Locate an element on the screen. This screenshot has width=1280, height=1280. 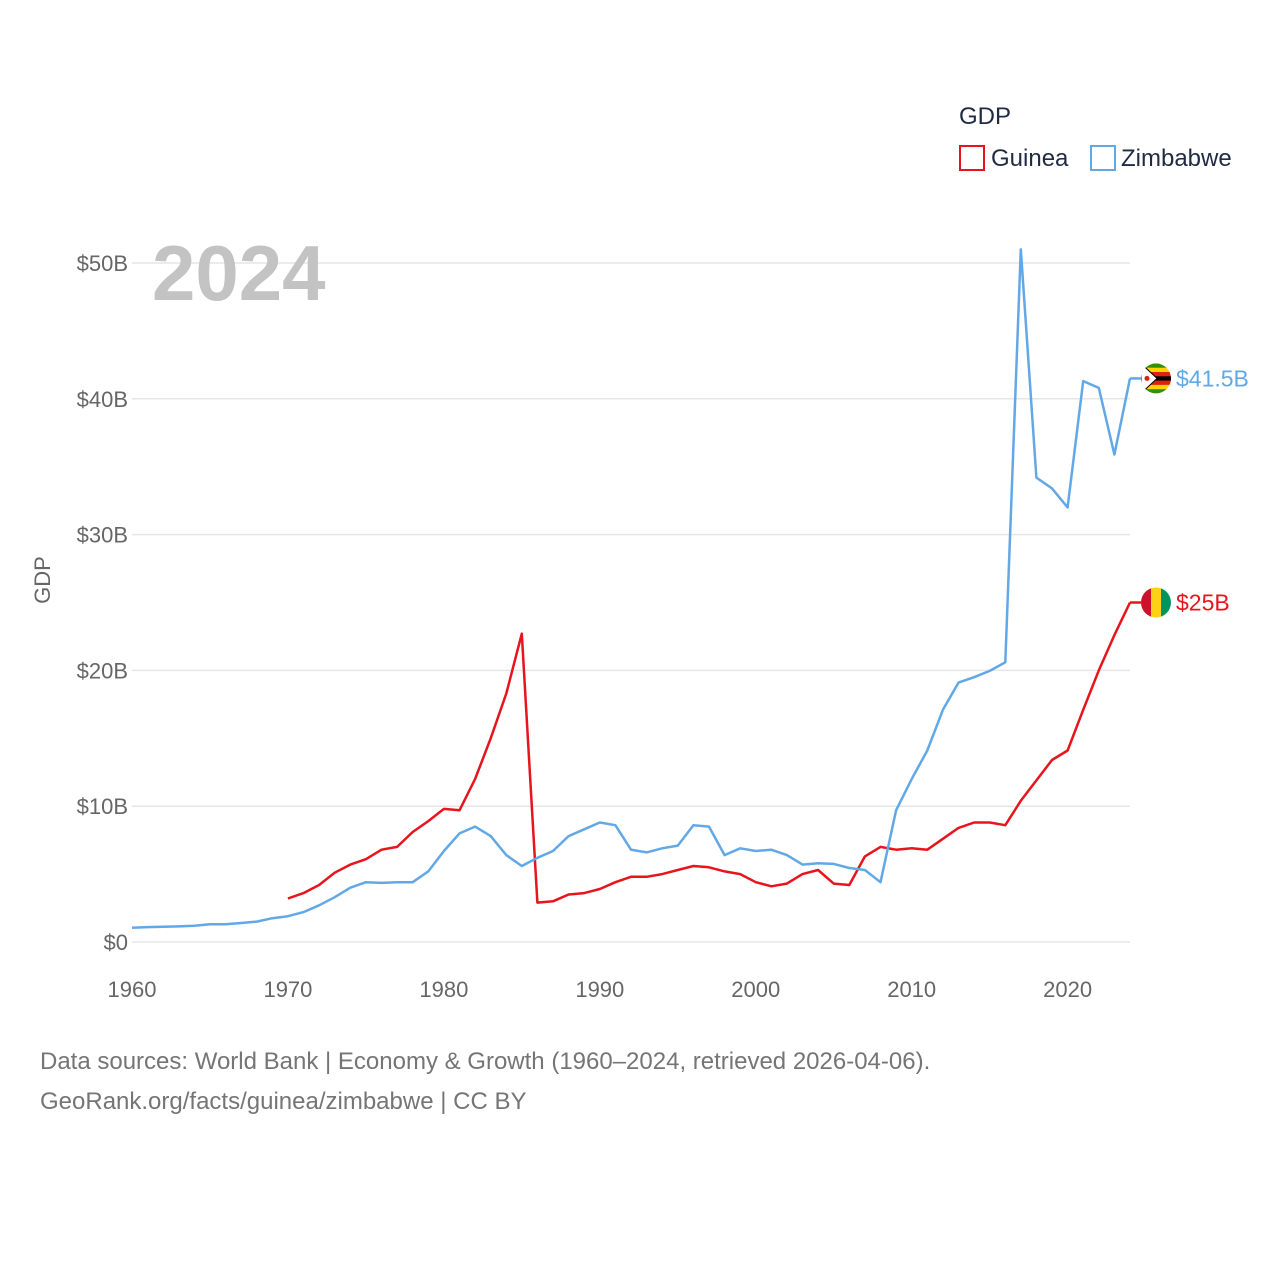
y-tick-label: $20B is located at coordinates (102, 670).